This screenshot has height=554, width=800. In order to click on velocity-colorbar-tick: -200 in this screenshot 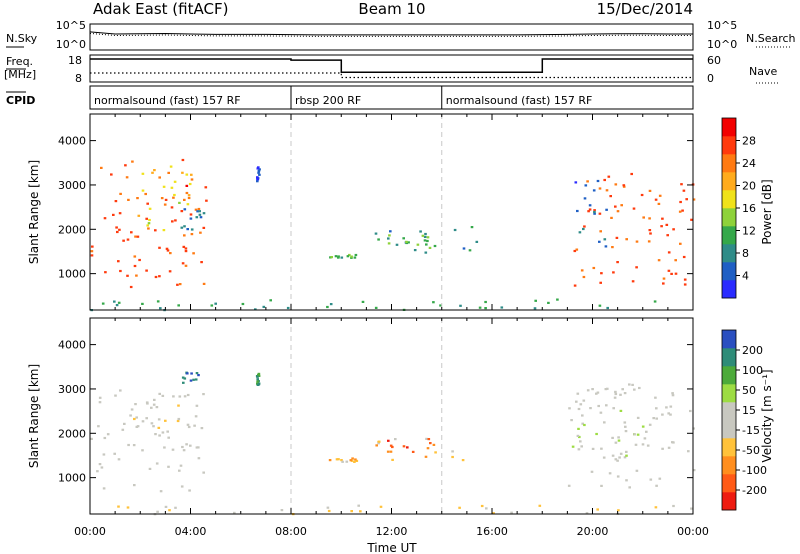, I will do `click(754, 490)`.